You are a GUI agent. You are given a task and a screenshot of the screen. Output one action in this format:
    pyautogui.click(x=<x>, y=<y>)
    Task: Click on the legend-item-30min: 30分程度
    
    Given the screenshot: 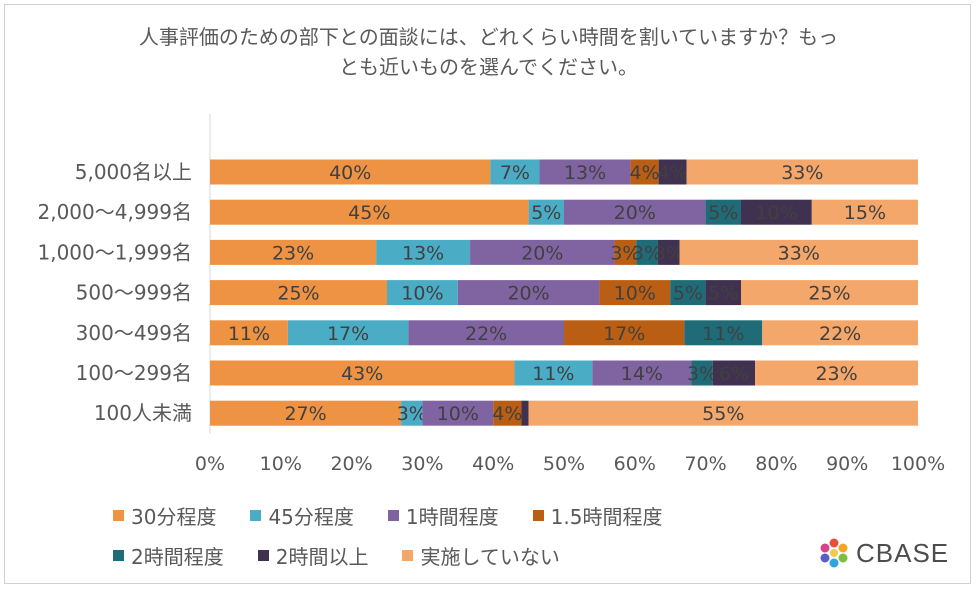 What is the action you would take?
    pyautogui.click(x=164, y=515)
    